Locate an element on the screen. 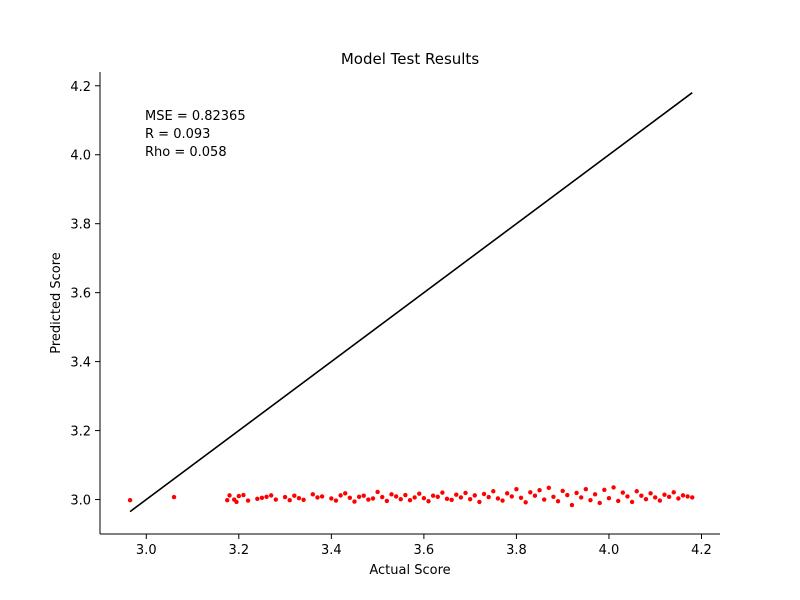 Image resolution: width=800 pixels, height=600 pixels. stat-annotation: R = 0.093 is located at coordinates (177, 134).